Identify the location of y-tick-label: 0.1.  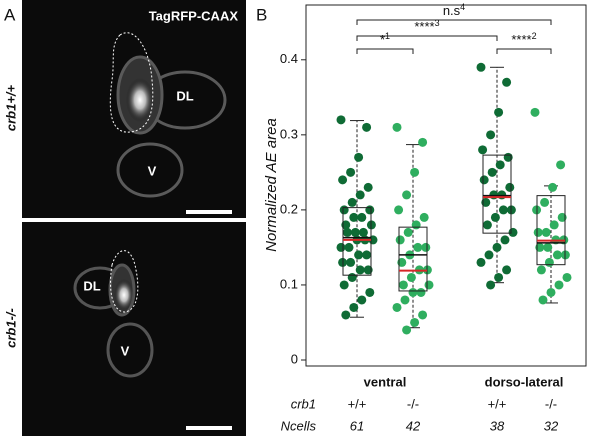
(289, 283).